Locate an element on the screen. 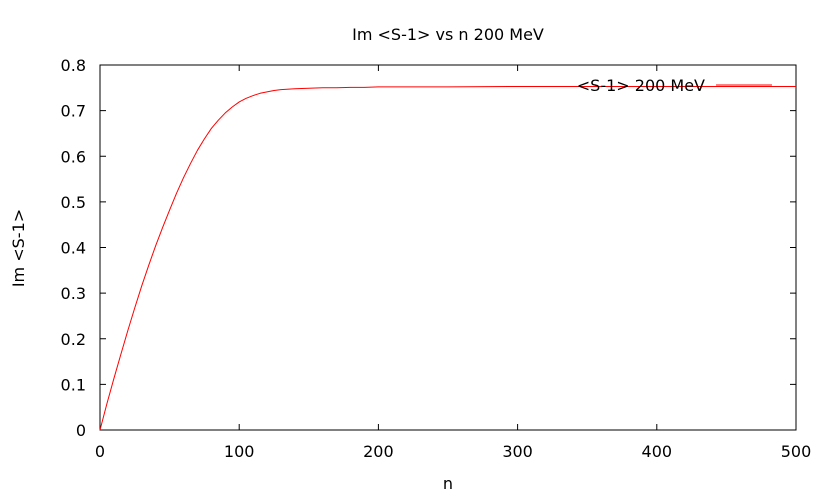 The width and height of the screenshot is (830, 498). y-tick-label: 0.2 is located at coordinates (73, 339).